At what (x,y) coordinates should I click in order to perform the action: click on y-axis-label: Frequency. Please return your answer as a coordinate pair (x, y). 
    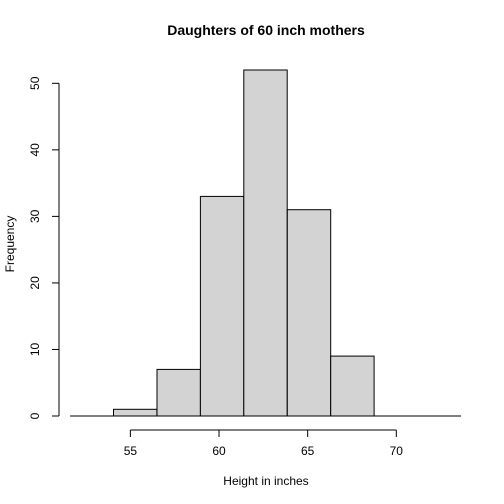
    Looking at the image, I should click on (10, 244).